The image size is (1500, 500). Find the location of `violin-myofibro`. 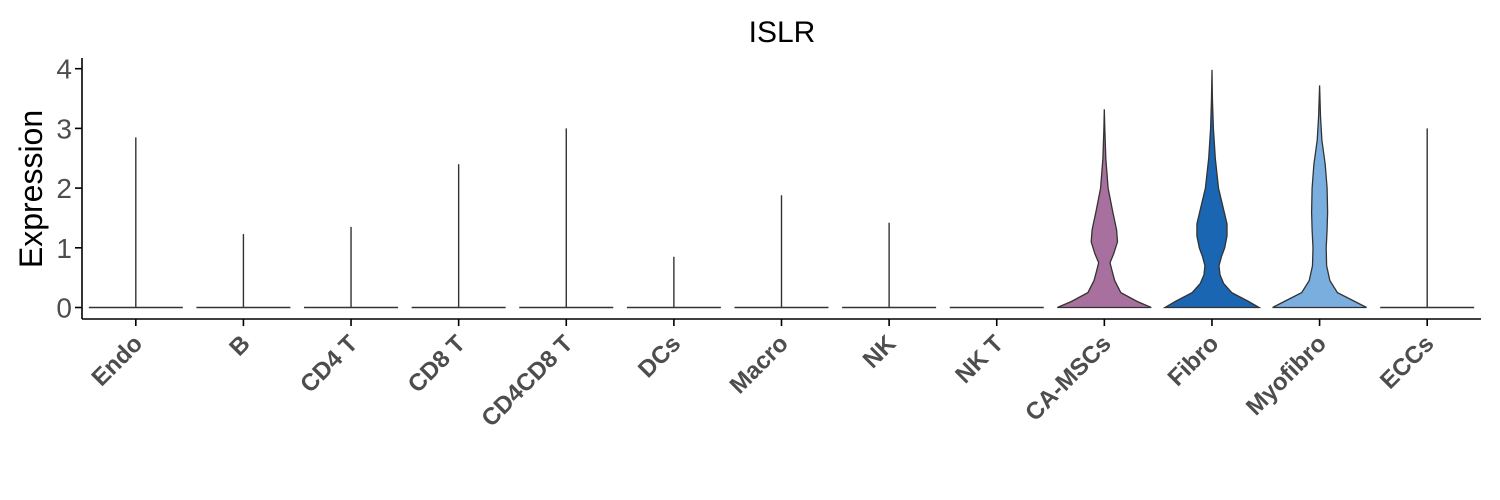

violin-myofibro is located at coordinates (1319, 197).